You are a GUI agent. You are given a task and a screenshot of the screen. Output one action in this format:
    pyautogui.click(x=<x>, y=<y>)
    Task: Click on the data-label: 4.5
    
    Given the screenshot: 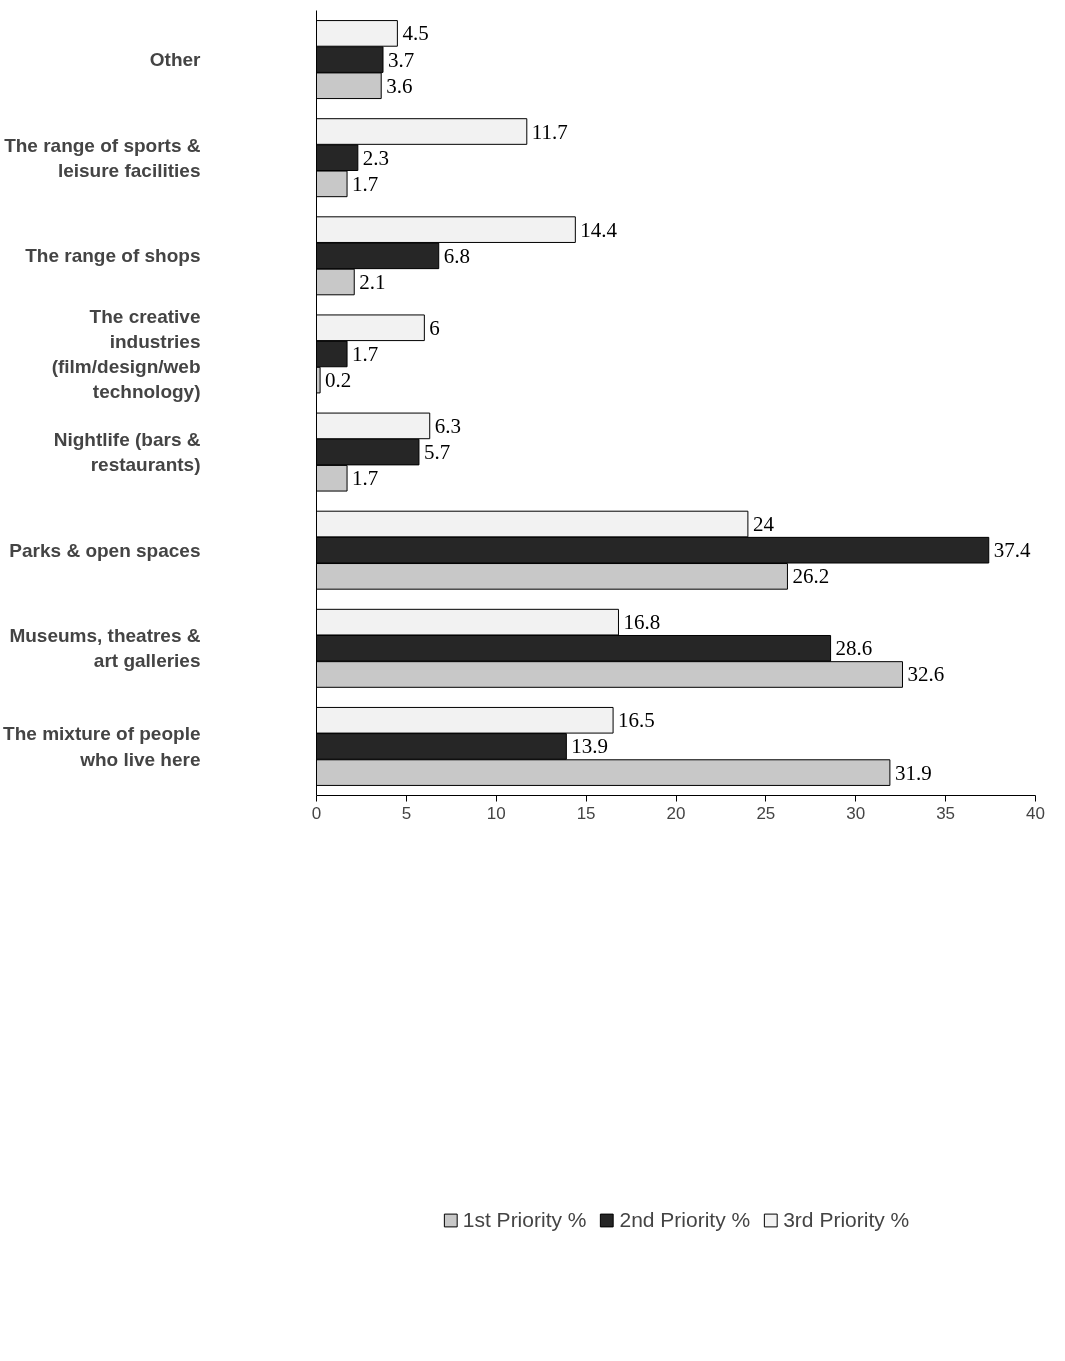 What is the action you would take?
    pyautogui.click(x=415, y=33)
    